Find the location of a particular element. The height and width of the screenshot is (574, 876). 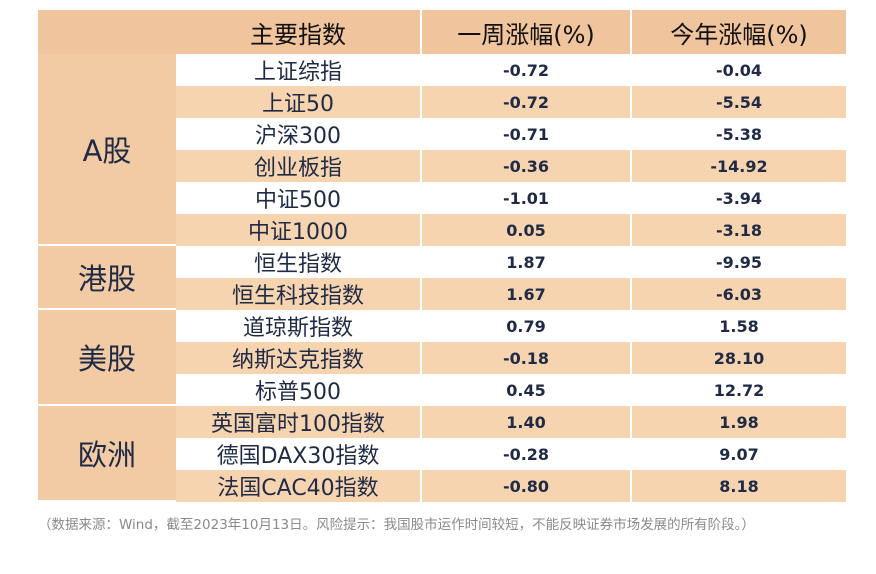

week-change-value: -0.28 is located at coordinates (525, 454).